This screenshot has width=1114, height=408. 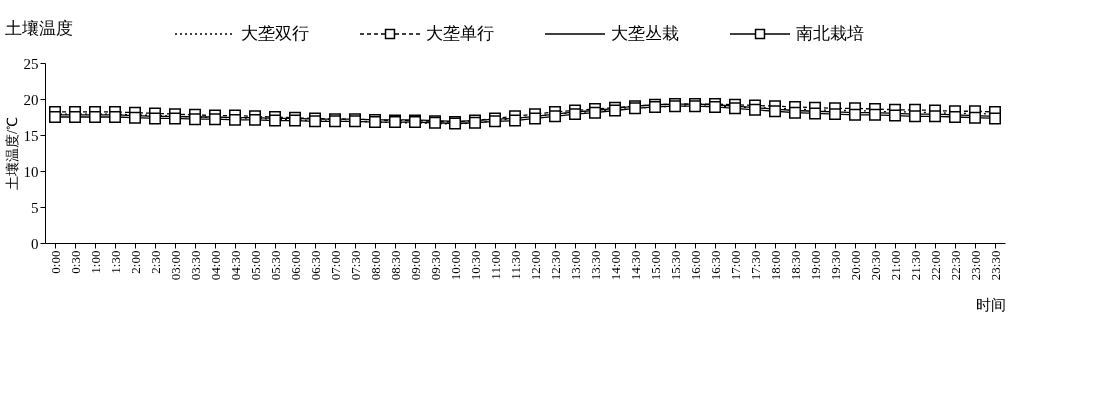 What do you see at coordinates (915, 265) in the screenshot?
I see `x-tick-label: 21:30` at bounding box center [915, 265].